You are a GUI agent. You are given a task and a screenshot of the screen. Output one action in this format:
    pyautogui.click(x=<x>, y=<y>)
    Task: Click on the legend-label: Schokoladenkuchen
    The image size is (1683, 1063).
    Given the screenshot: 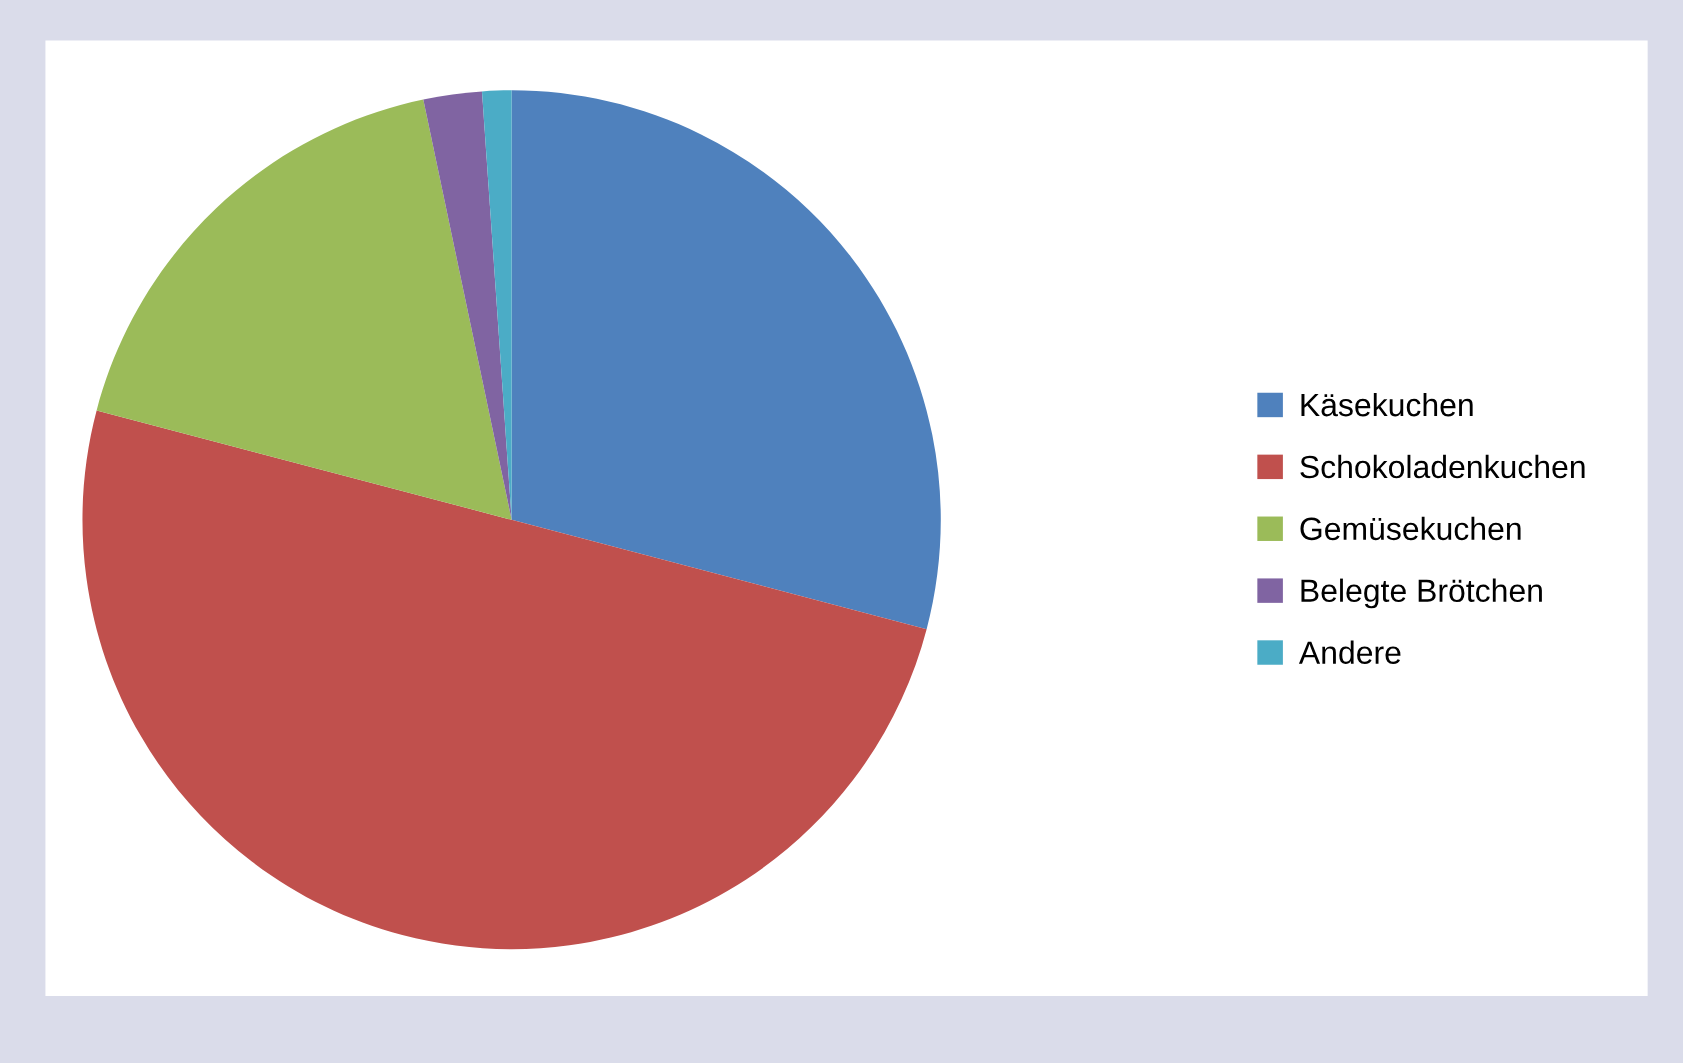 What is the action you would take?
    pyautogui.click(x=1442, y=466)
    